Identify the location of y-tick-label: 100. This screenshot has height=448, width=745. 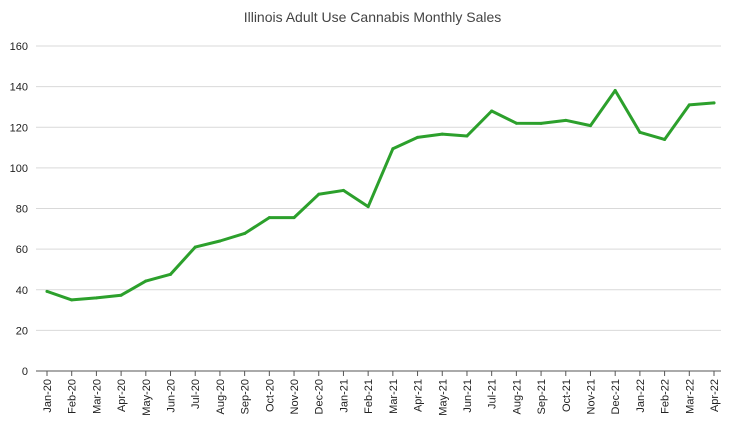
(19, 169).